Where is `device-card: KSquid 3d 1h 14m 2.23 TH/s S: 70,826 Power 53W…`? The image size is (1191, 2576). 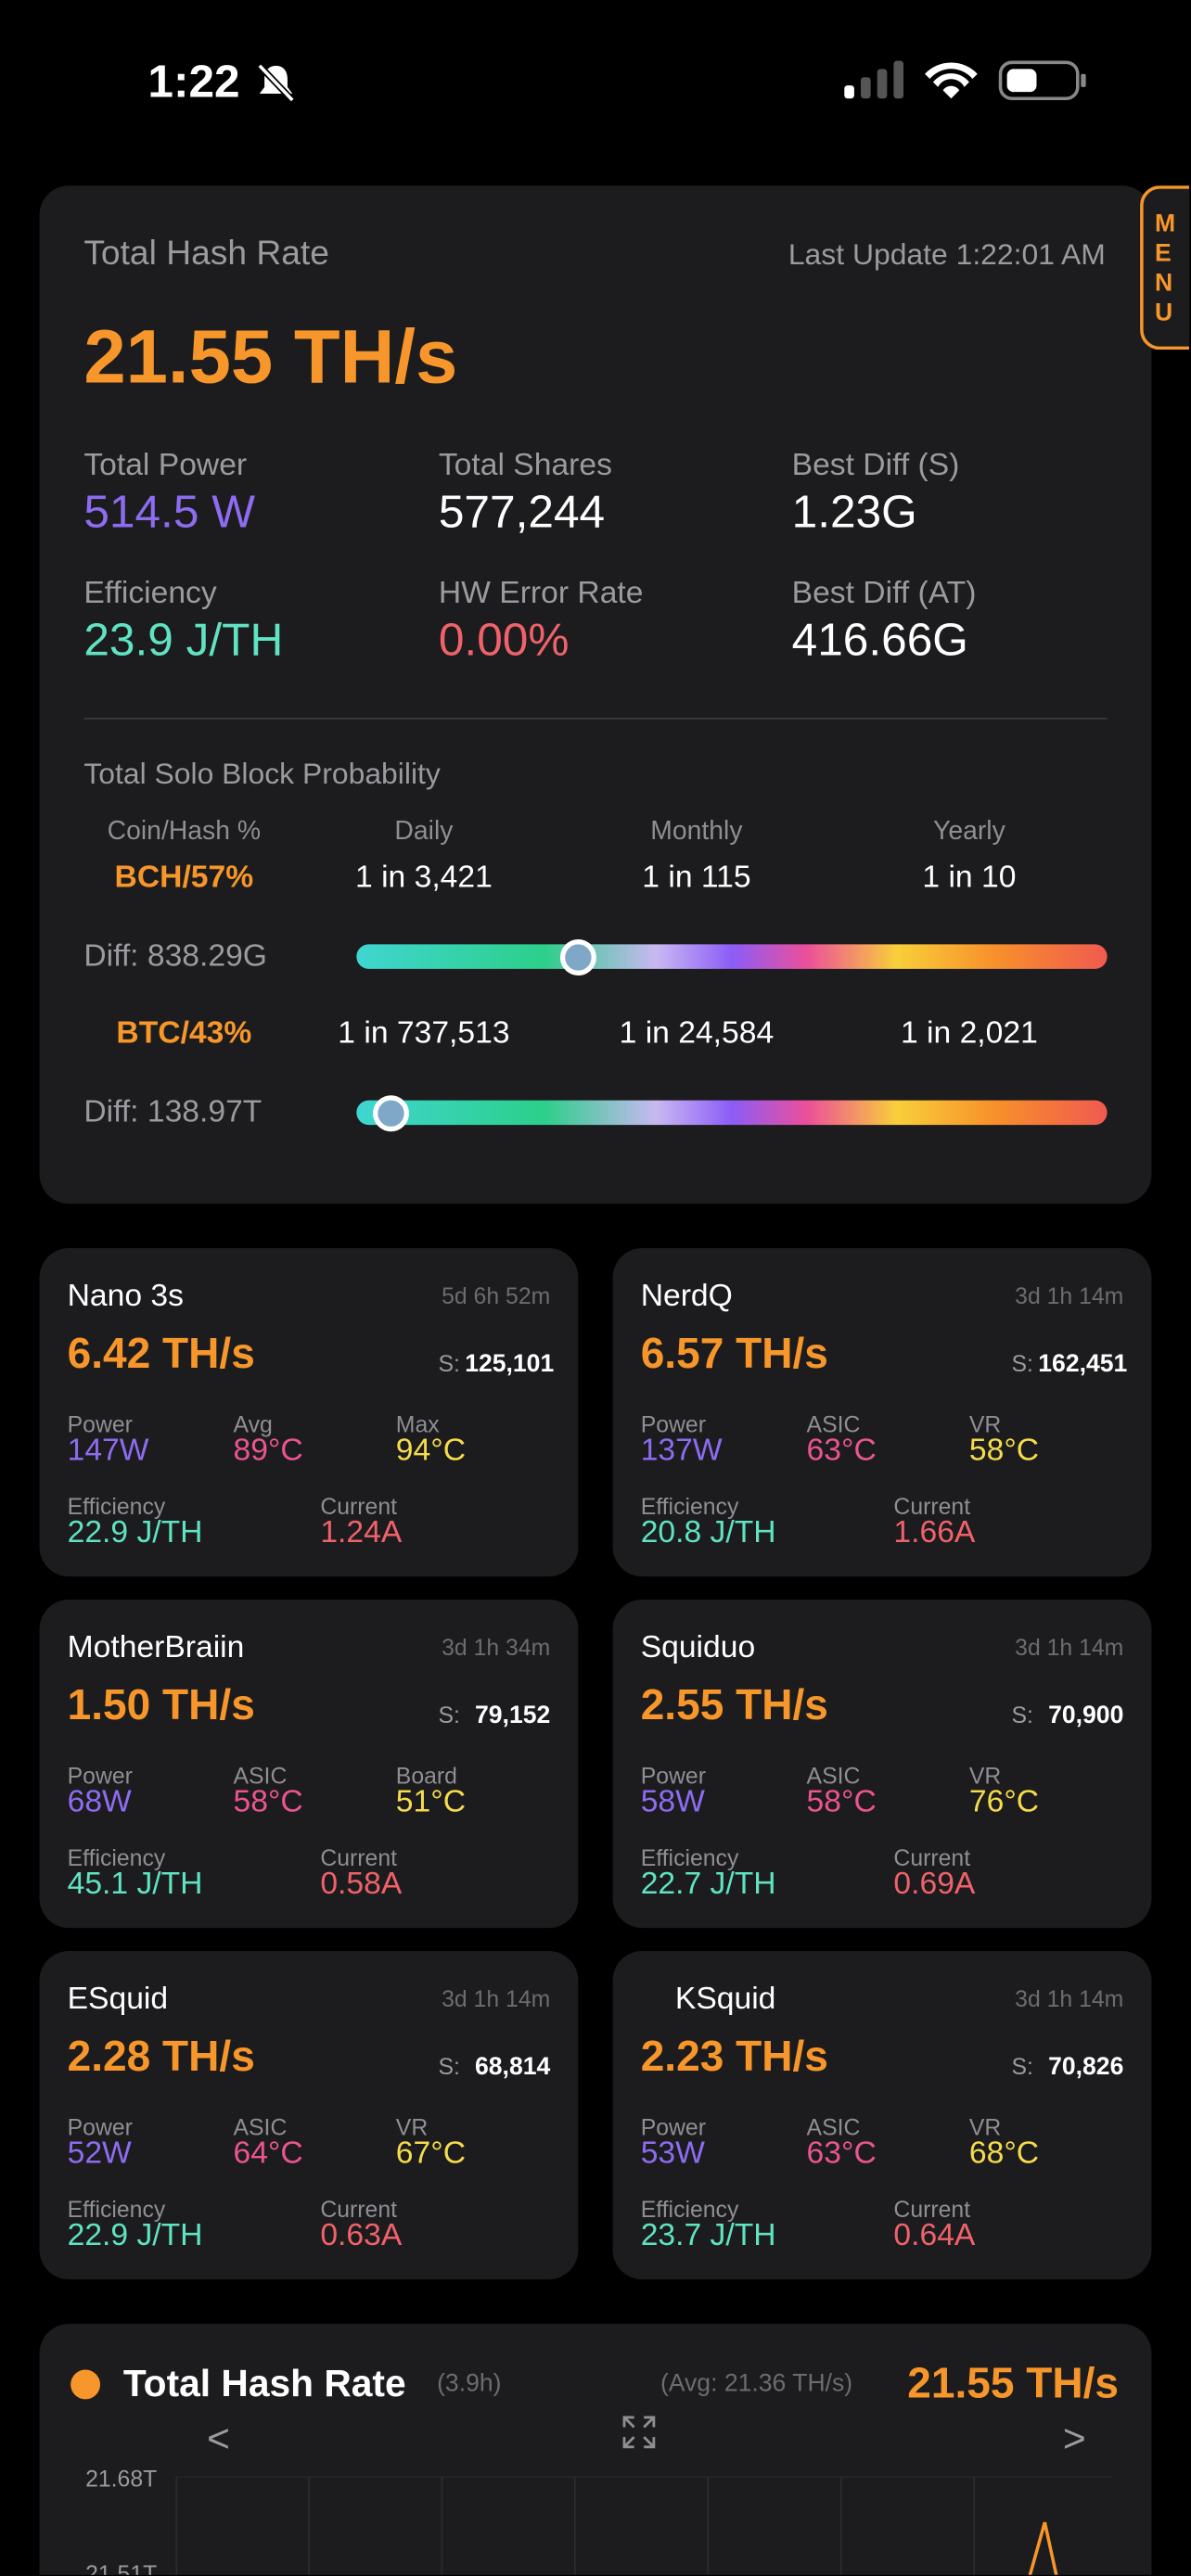
device-card: KSquid 3d 1h 14m 2.23 TH/s S: 70,826 Power 53W… is located at coordinates (882, 2115).